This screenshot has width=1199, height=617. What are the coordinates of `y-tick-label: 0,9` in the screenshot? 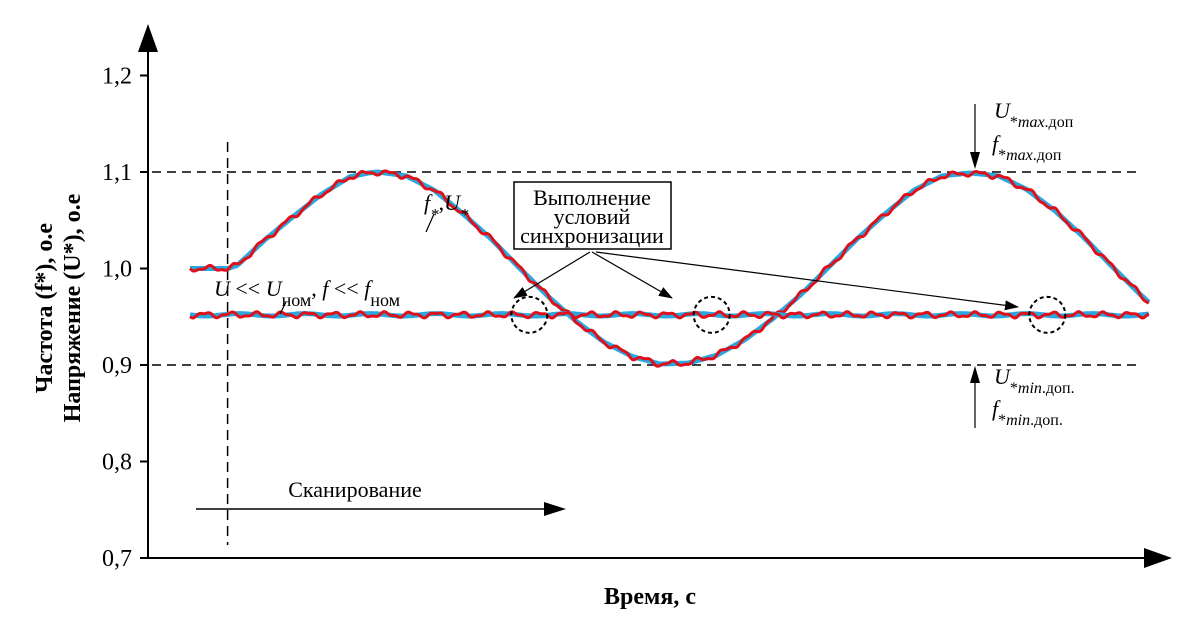 It's located at (117, 366).